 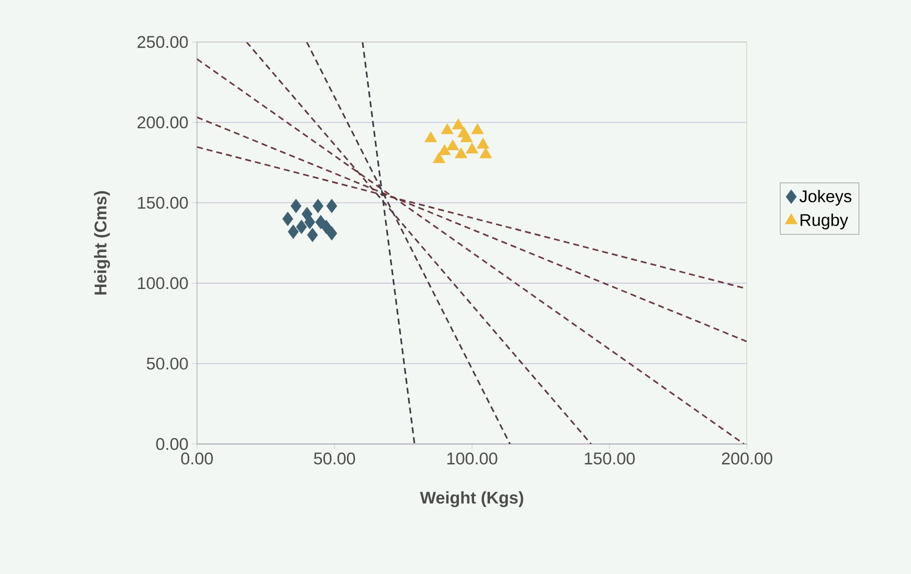 I want to click on y-tick-label: 150.00, so click(x=163, y=202).